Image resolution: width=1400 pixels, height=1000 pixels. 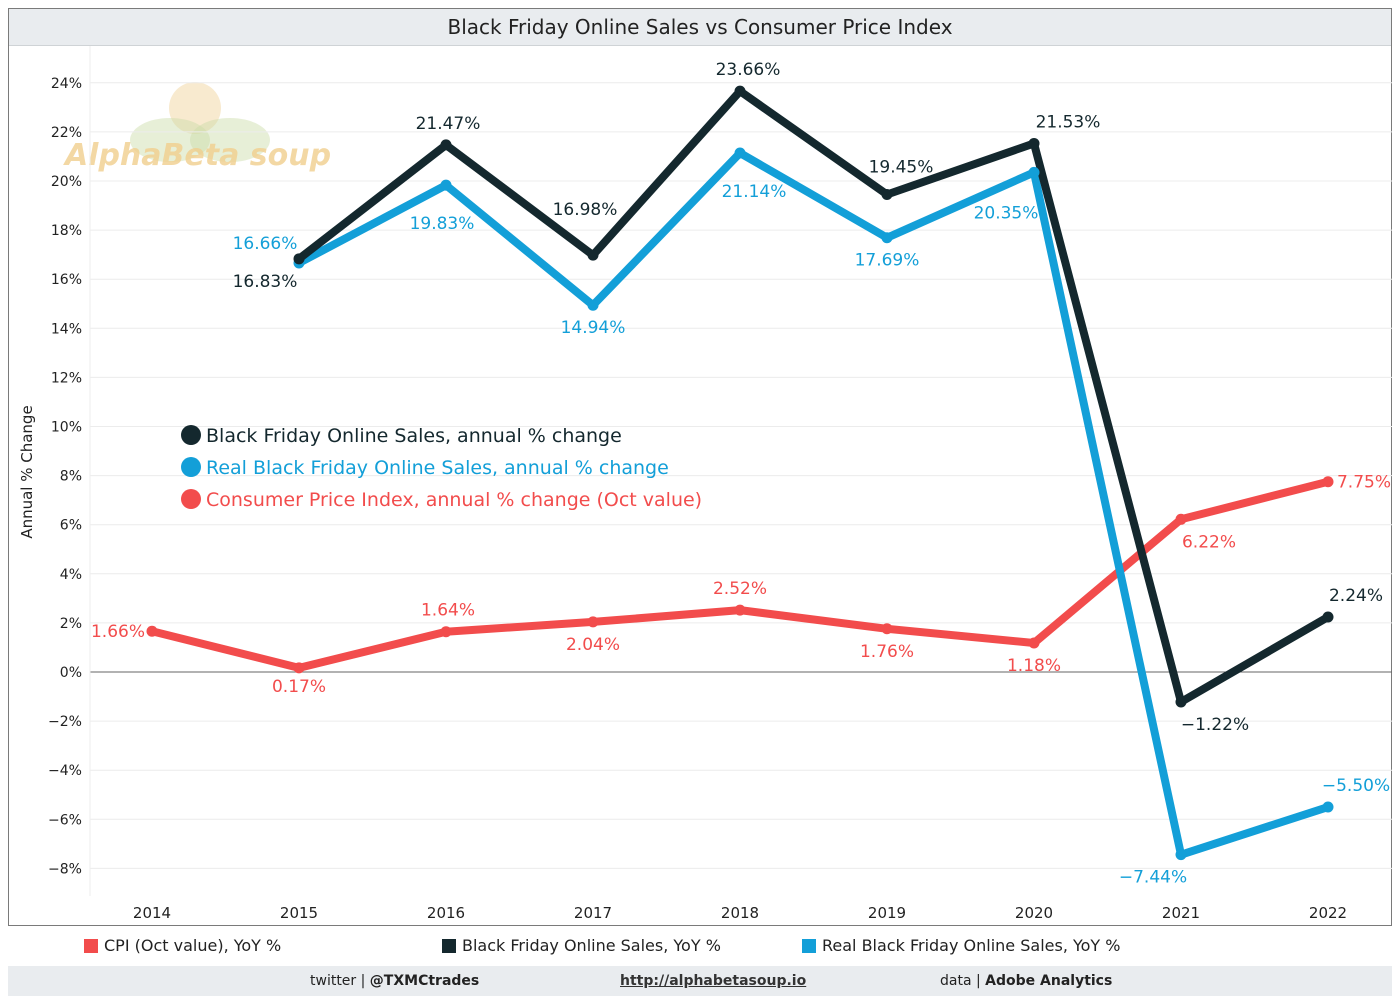 I want to click on y-tick-label: 10%, so click(x=66, y=428).